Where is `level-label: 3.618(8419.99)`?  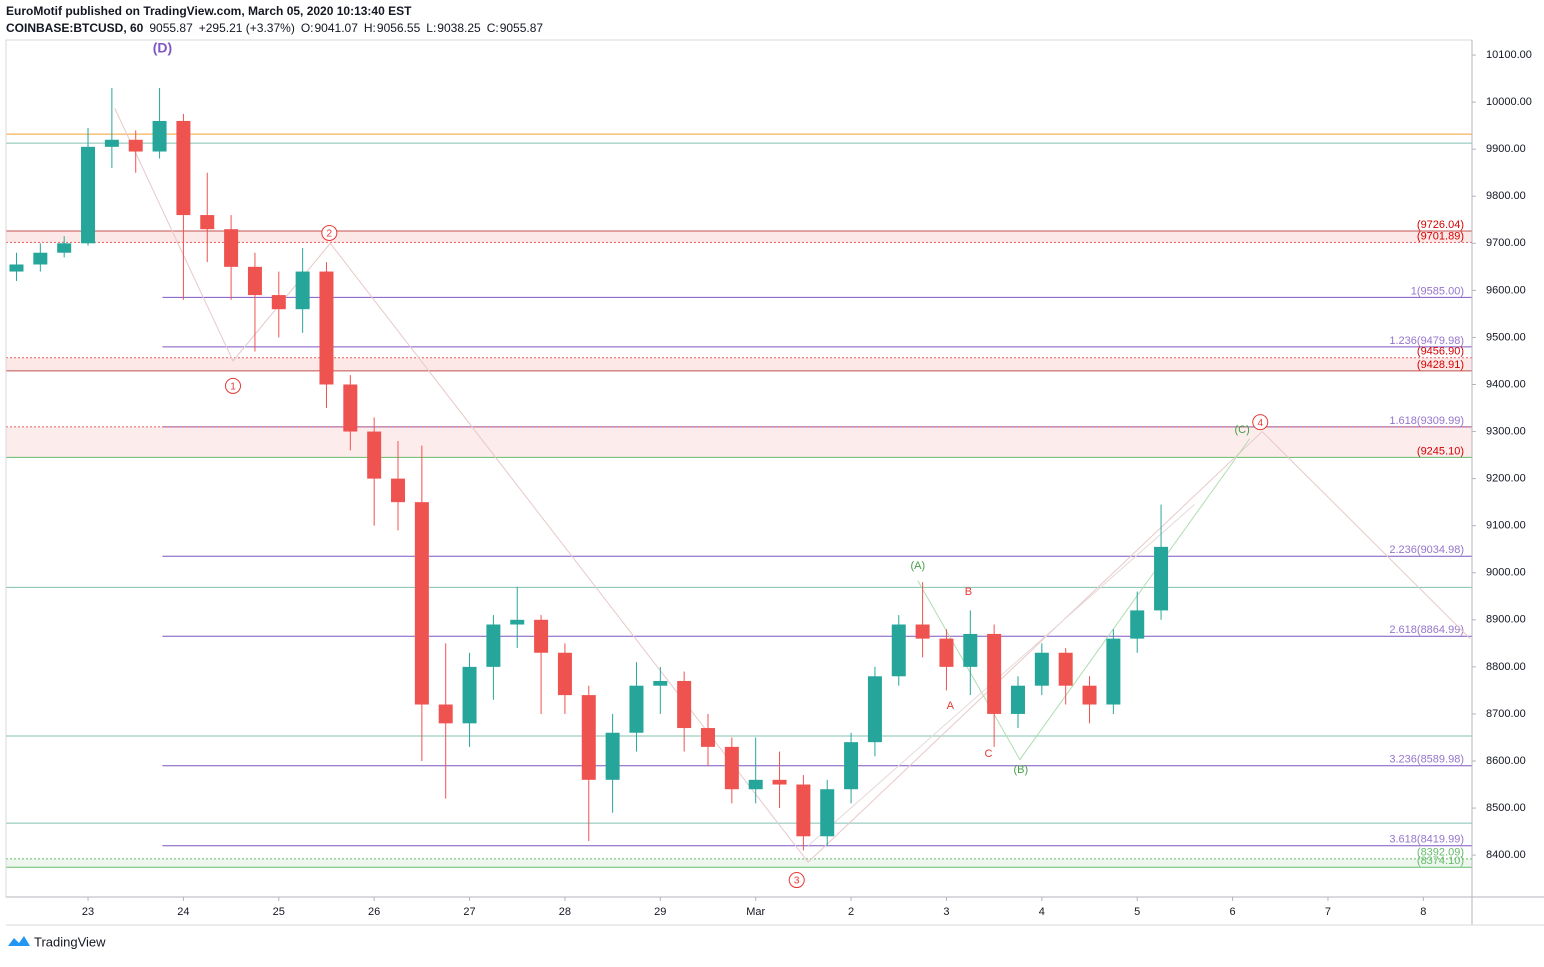 level-label: 3.618(8419.99) is located at coordinates (1426, 840).